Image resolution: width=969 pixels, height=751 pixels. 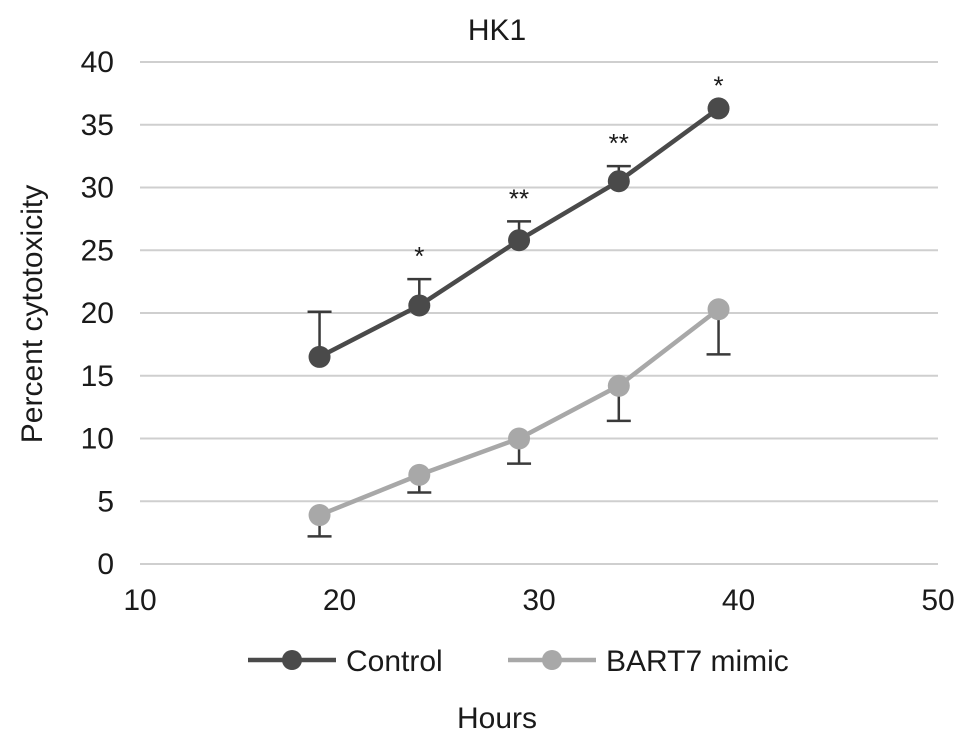 I want to click on x-tick-label-30: 30, so click(x=538, y=600).